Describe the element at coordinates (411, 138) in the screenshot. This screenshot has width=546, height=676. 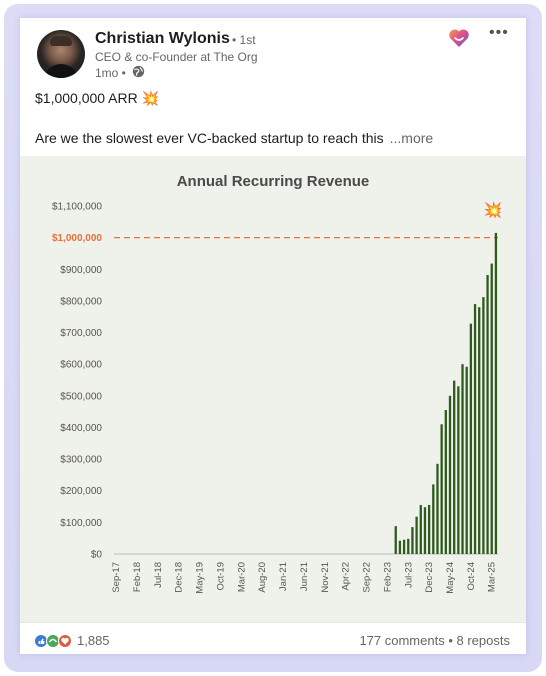
I see `see-more-link: ...more` at that location.